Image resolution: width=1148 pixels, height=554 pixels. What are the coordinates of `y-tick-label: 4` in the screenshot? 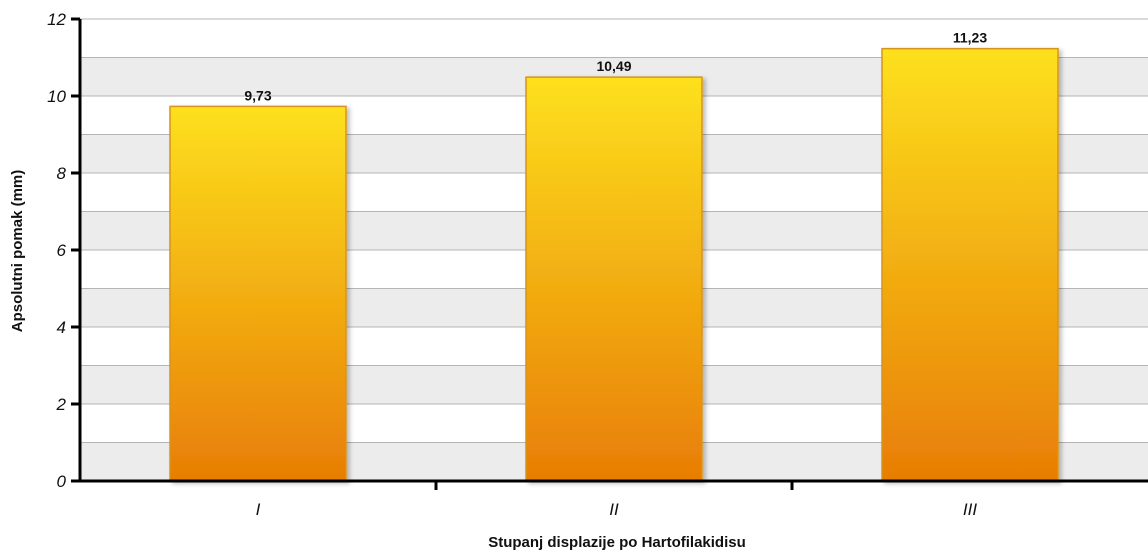 It's located at (61, 327).